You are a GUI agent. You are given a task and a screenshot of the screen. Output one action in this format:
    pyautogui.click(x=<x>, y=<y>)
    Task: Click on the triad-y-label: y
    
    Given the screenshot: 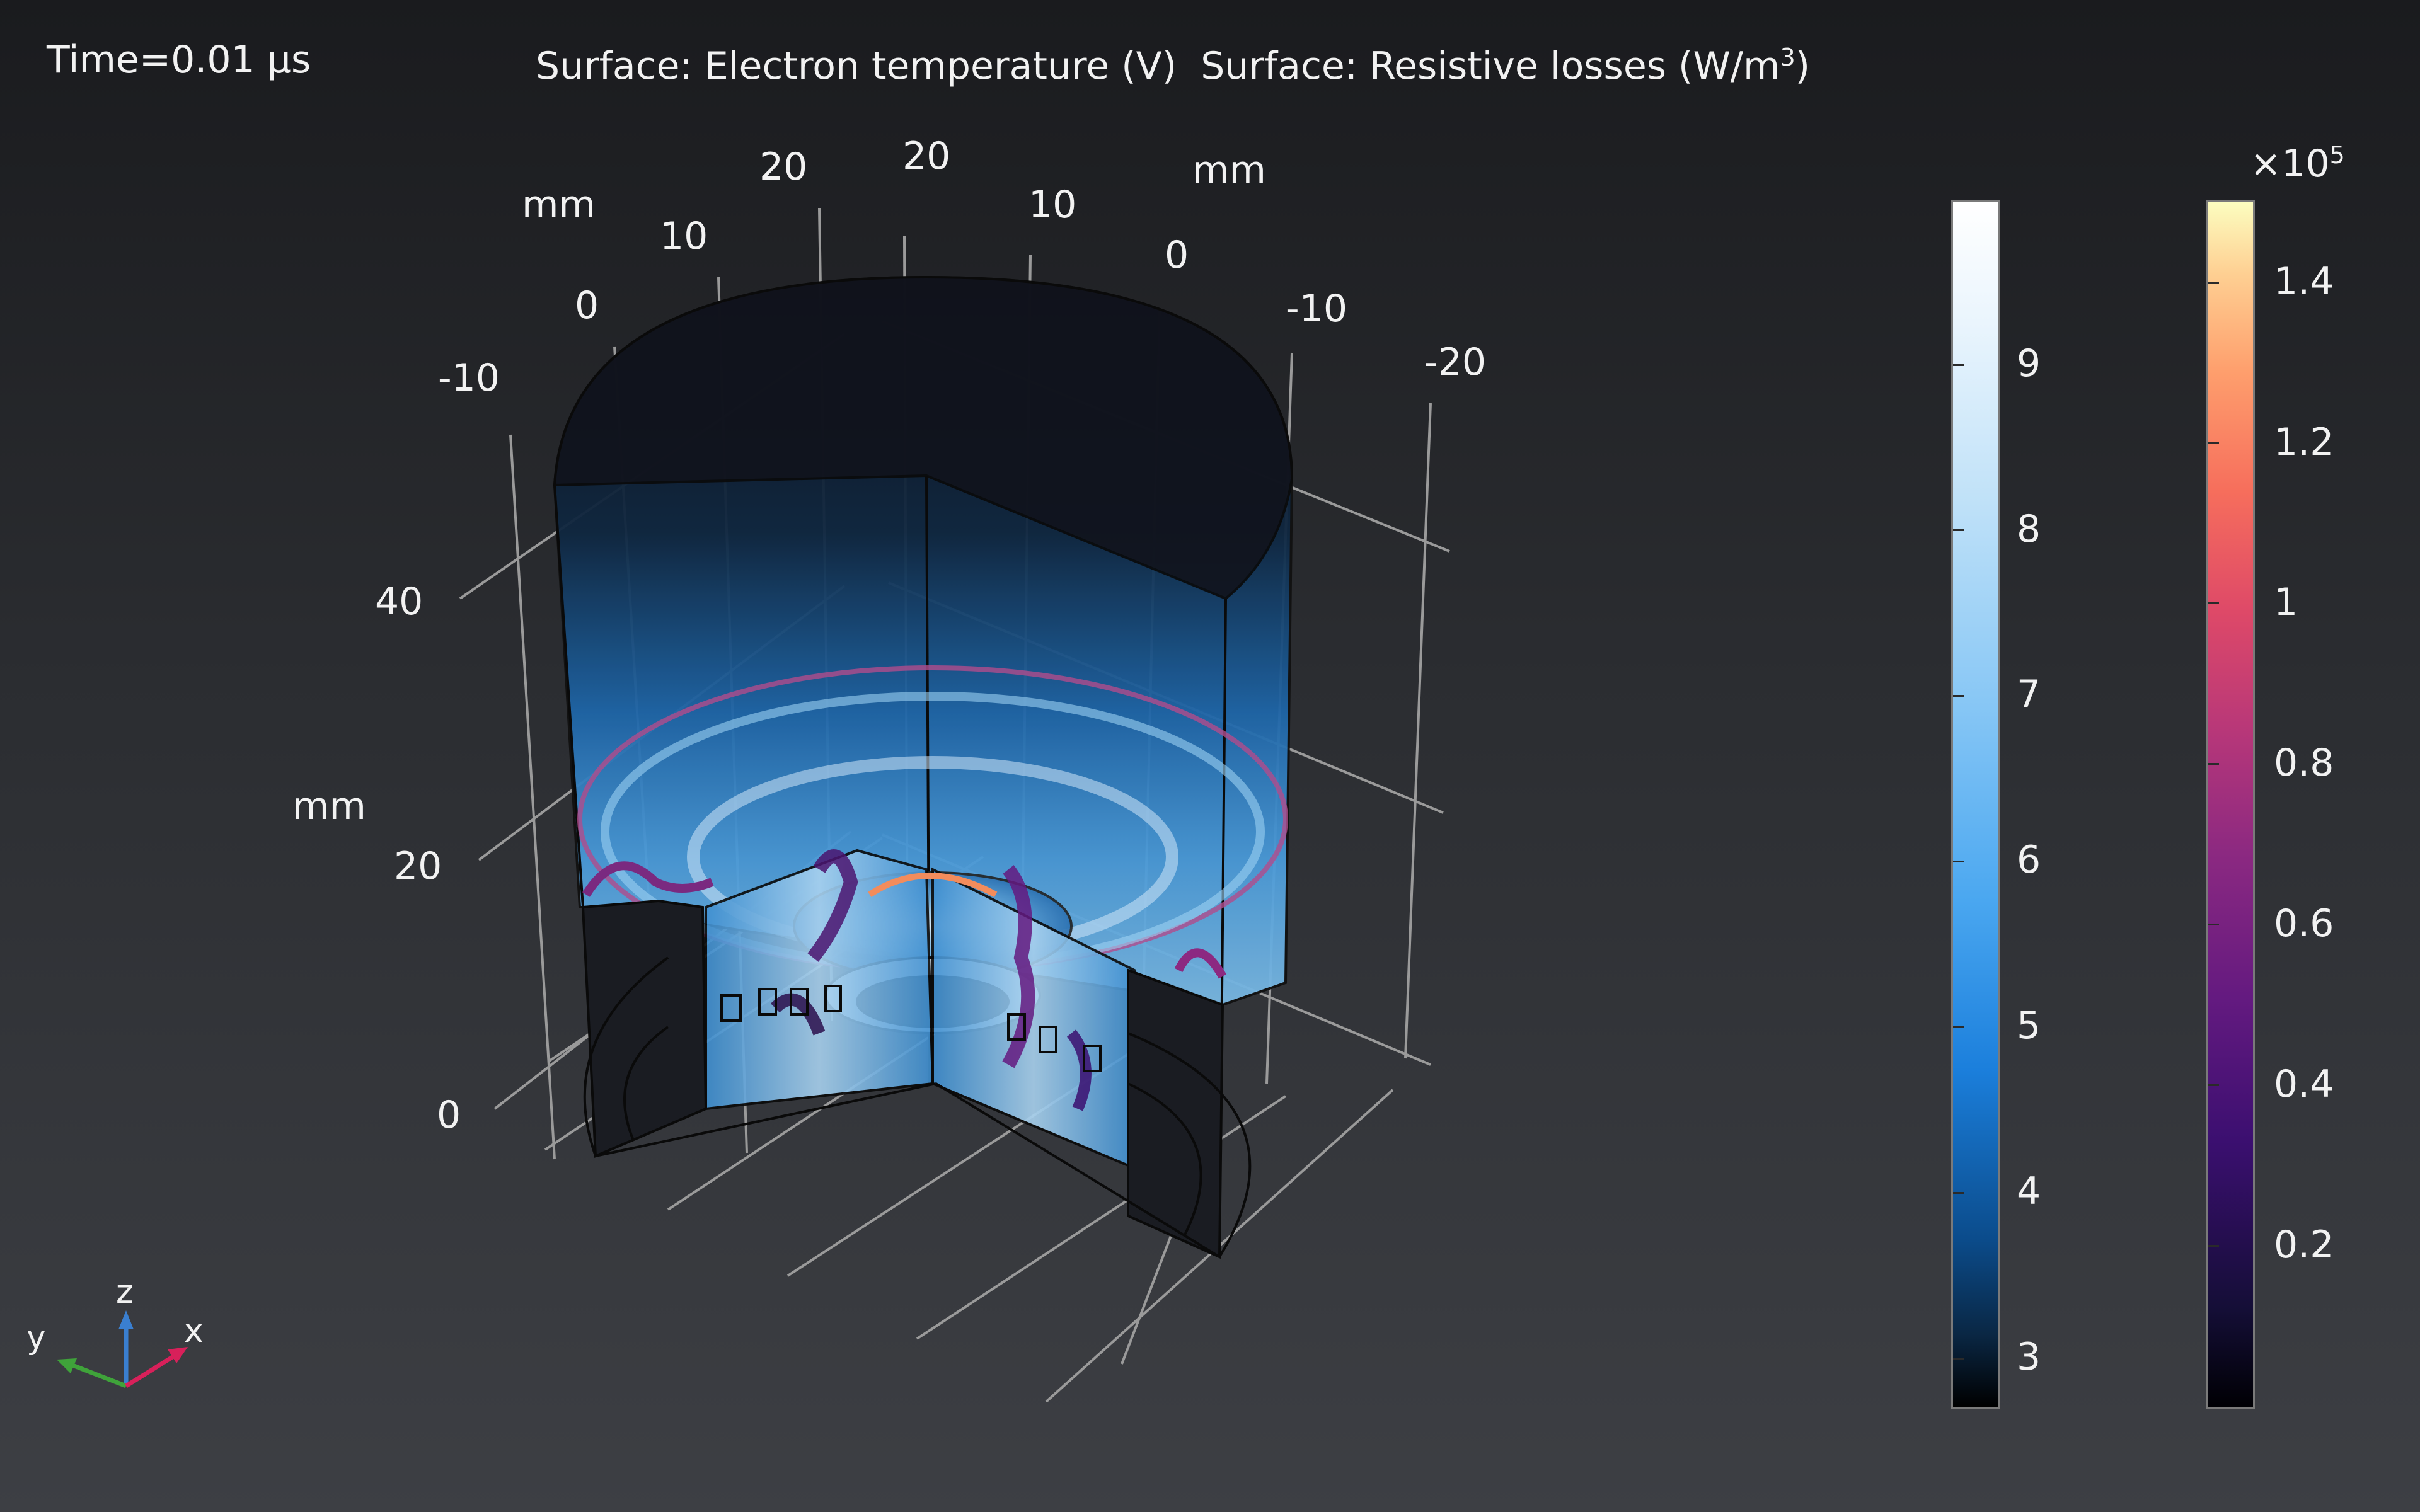 What is the action you would take?
    pyautogui.click(x=36, y=1337)
    